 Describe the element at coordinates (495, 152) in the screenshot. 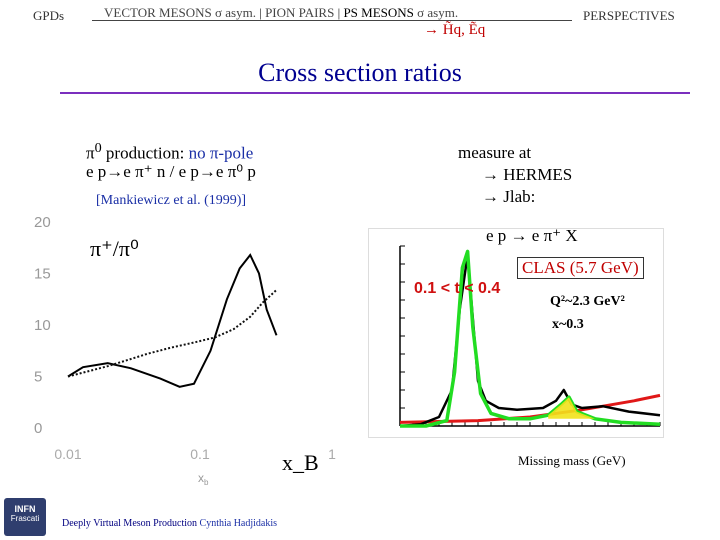

I see `measure-heading: measure at` at that location.